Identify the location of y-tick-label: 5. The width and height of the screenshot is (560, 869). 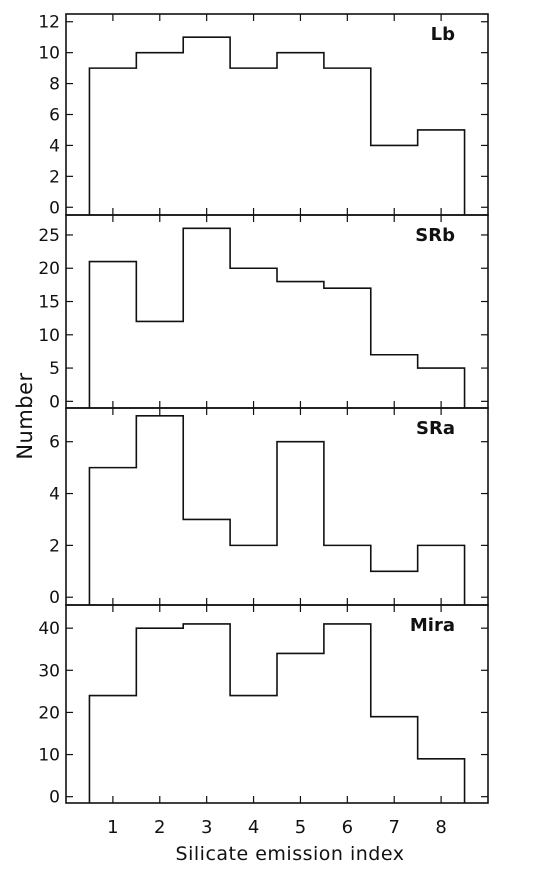
(54, 369).